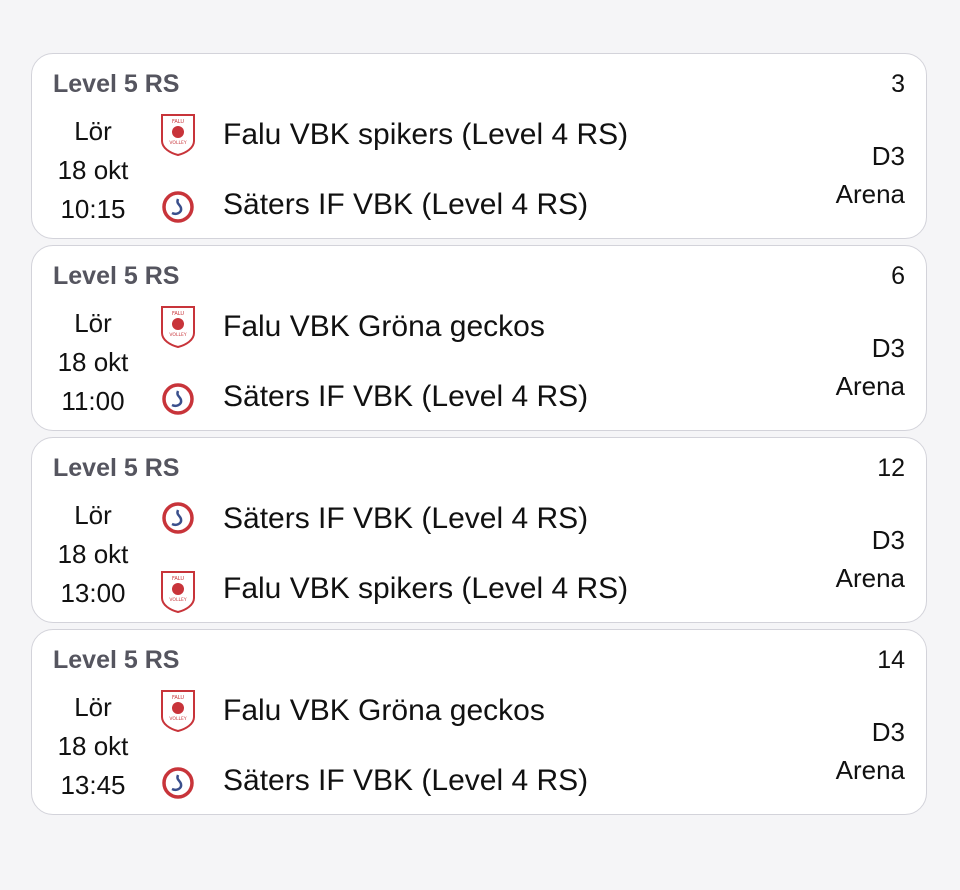 The image size is (960, 890). I want to click on match-datetime: Lör 18 okt 11:00, so click(93, 362).